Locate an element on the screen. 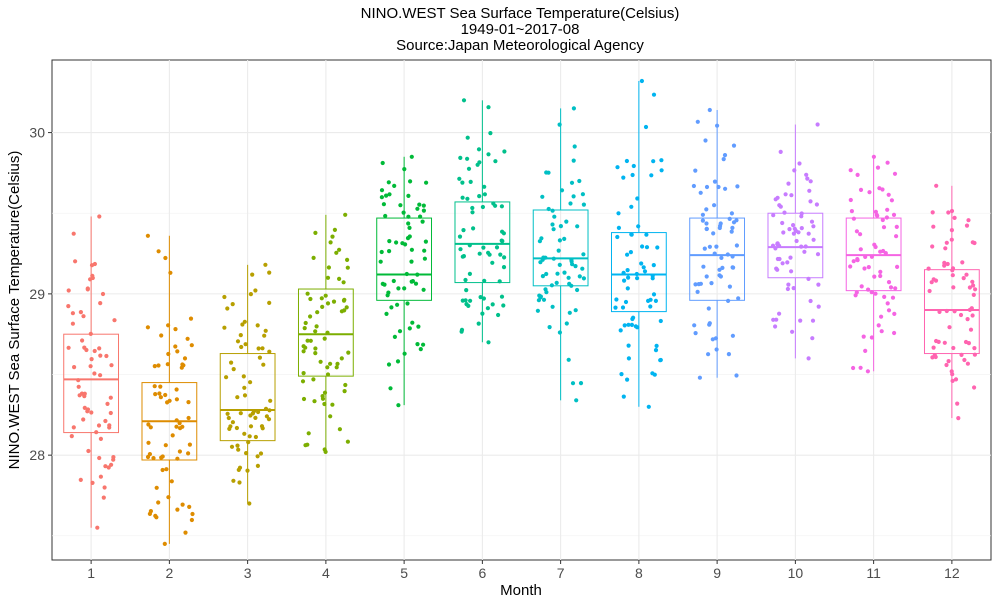 The image size is (1000, 600). x-tick-label: 3 is located at coordinates (248, 573).